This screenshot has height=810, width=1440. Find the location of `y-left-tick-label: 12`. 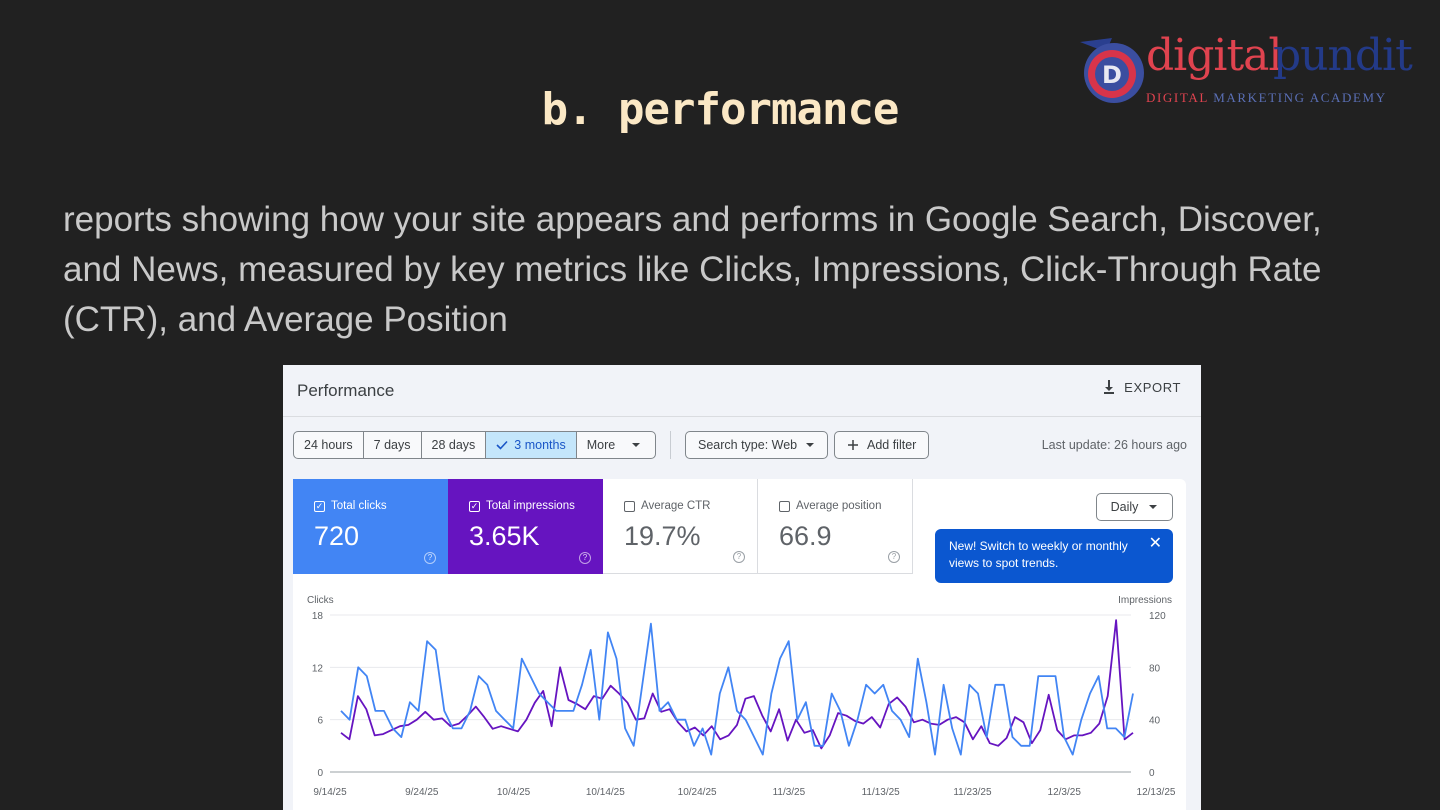

y-left-tick-label: 12 is located at coordinates (318, 668).